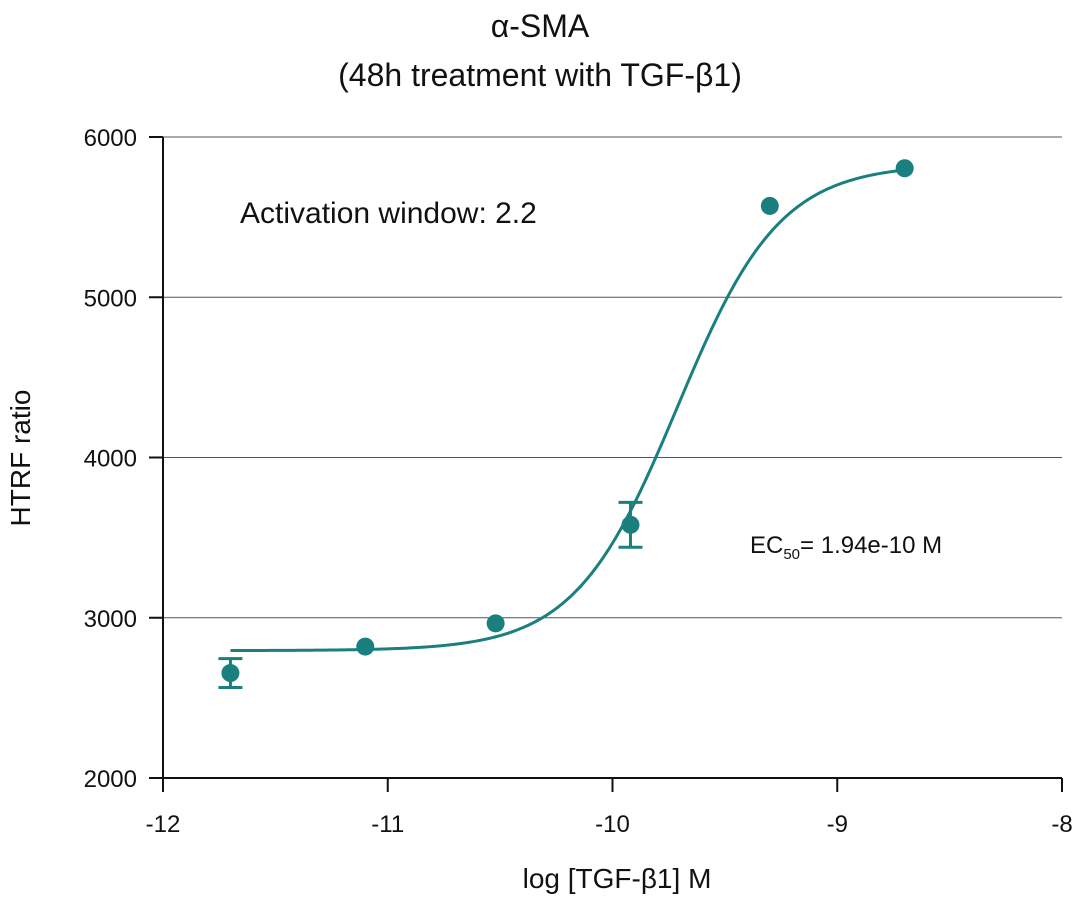 This screenshot has height=900, width=1080. I want to click on chart-subtitle: (48h treatment with TGF-β1), so click(540, 75).